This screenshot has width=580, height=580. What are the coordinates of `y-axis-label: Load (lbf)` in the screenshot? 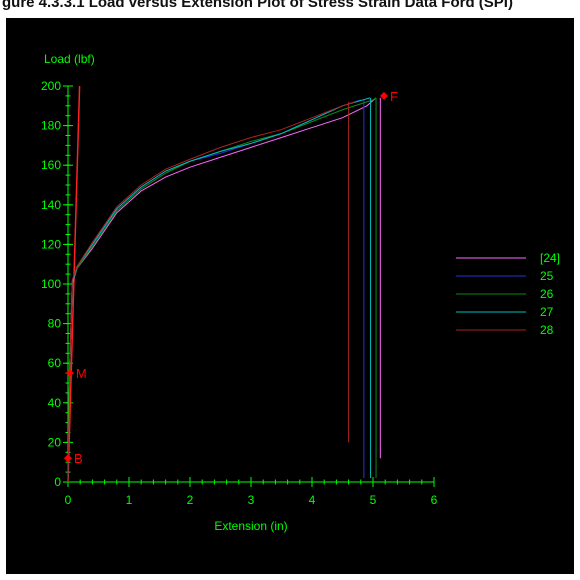 It's located at (69, 59).